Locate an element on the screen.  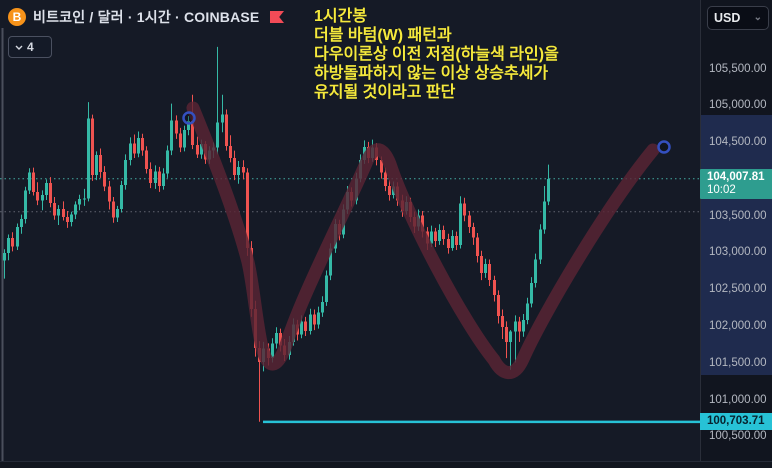
currency-toggle-button: USD ⌄ is located at coordinates (738, 18).